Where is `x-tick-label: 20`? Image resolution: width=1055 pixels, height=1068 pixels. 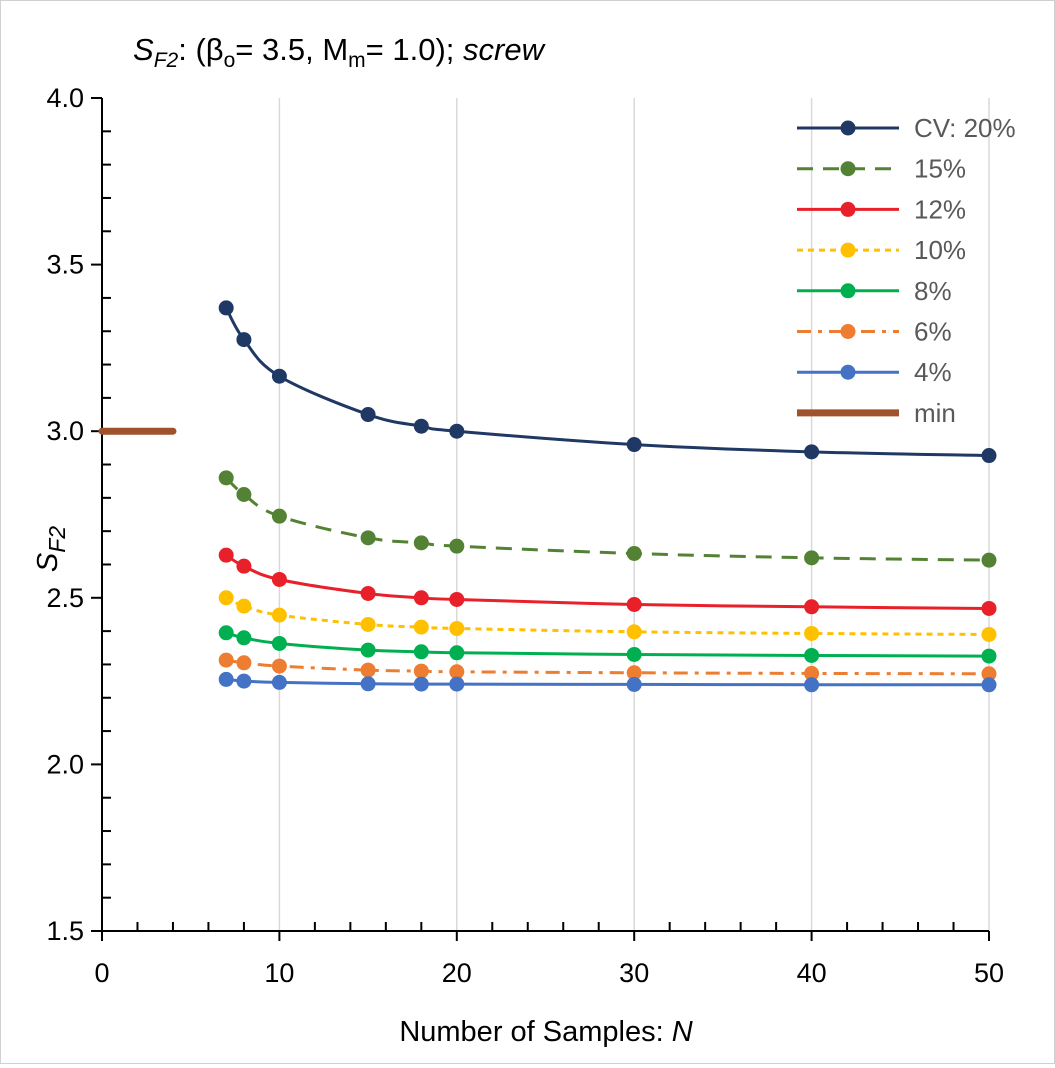 x-tick-label: 20 is located at coordinates (457, 973).